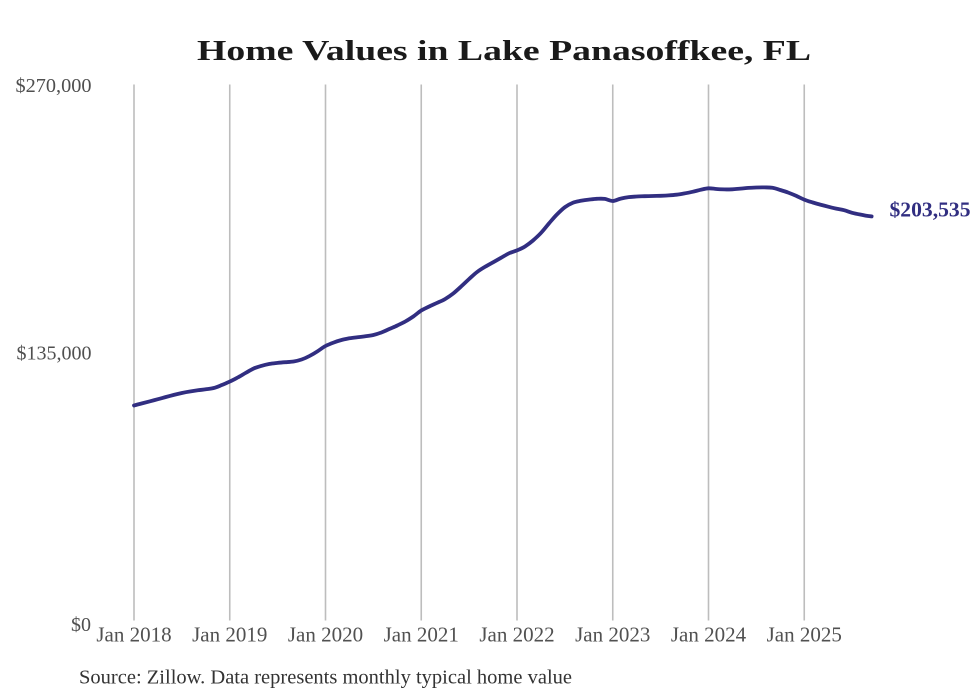 The image size is (980, 699). Describe the element at coordinates (612, 635) in the screenshot. I see `svg-text: Jan 2023` at that location.